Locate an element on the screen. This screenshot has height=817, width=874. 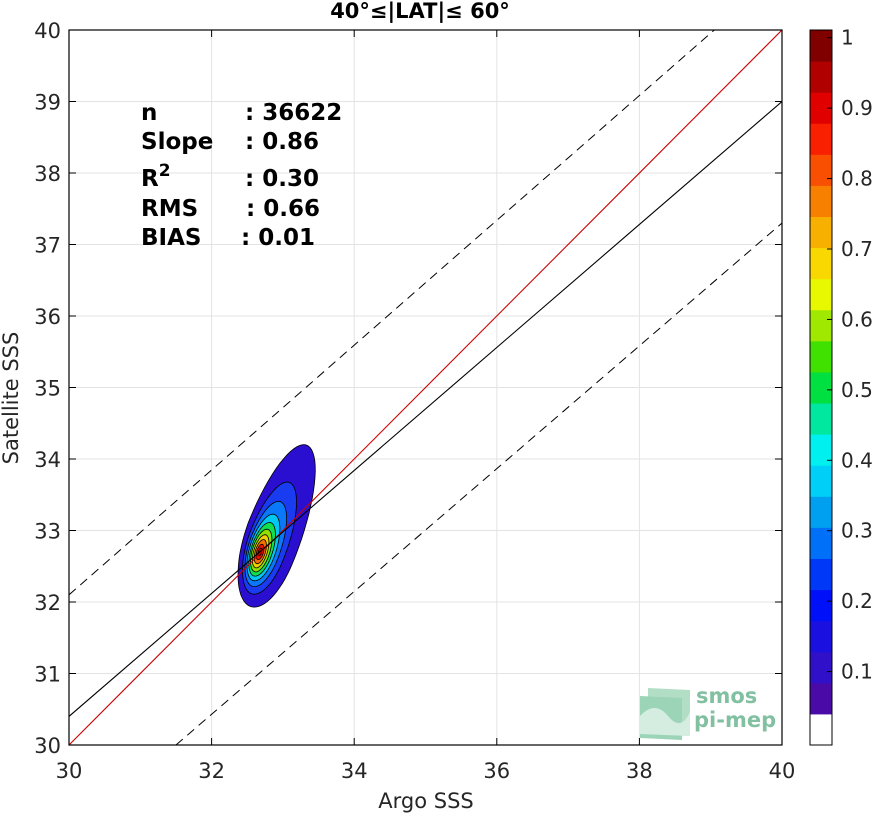
colorbar-tick-label: 0.8 is located at coordinates (857, 179).